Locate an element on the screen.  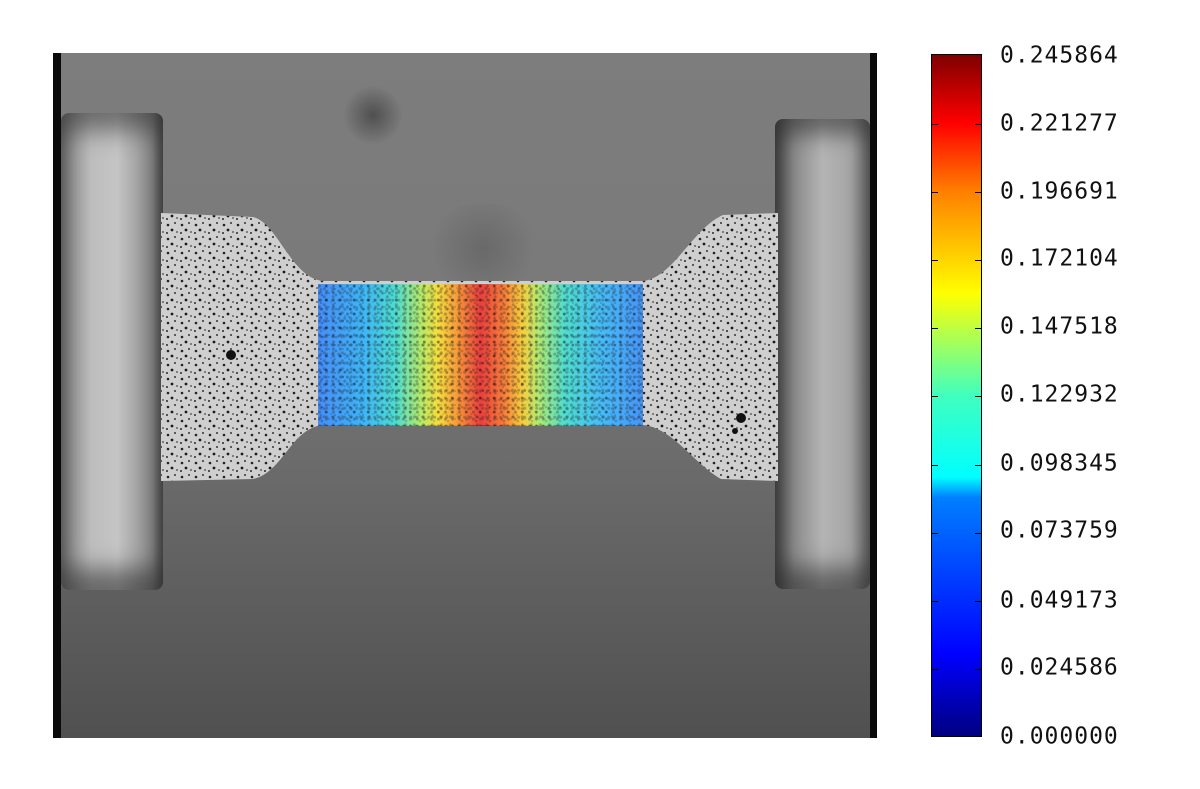
colorbar-tick-label: 0.172104 is located at coordinates (1059, 258).